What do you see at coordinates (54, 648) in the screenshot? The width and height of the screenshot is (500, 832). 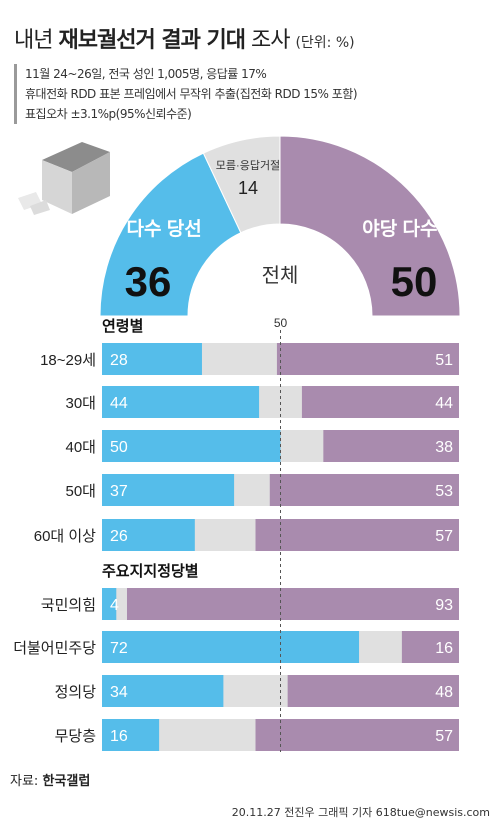 I see `category-label: 더불어민주당` at bounding box center [54, 648].